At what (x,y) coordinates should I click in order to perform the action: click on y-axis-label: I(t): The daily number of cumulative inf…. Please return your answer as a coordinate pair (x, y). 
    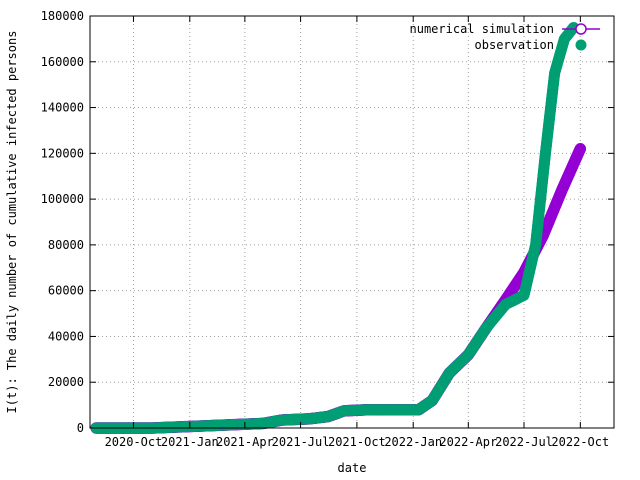
    Looking at the image, I should click on (12, 222).